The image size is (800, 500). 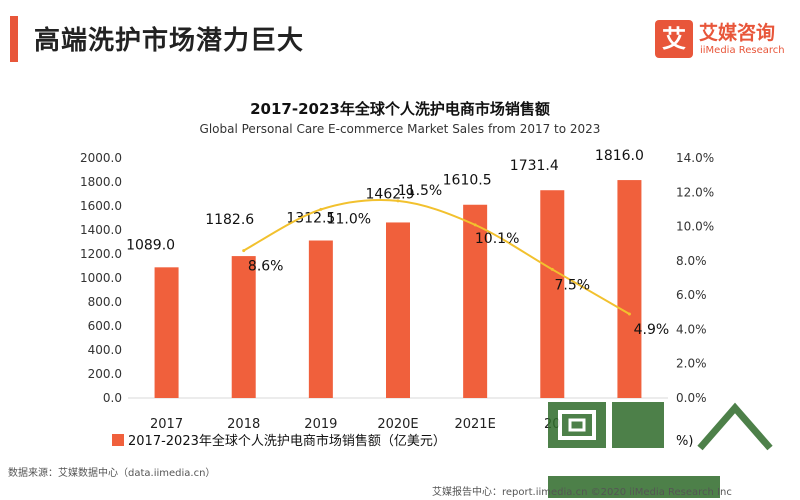 What do you see at coordinates (101, 278) in the screenshot?
I see `y-axis-tick-label: 1000.0` at bounding box center [101, 278].